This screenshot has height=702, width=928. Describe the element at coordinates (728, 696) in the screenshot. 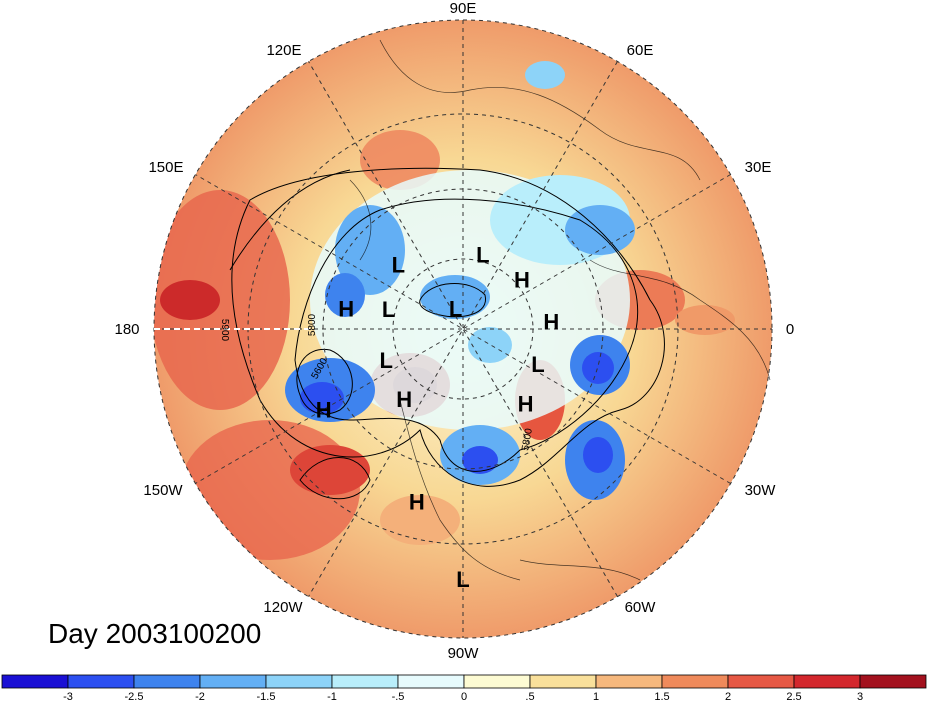

I see `colorbar-tick-label: 2` at that location.